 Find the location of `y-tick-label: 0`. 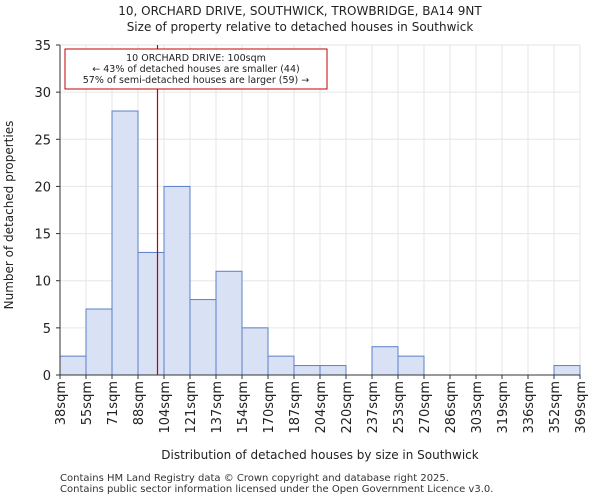

y-tick-label: 0 is located at coordinates (47, 376).